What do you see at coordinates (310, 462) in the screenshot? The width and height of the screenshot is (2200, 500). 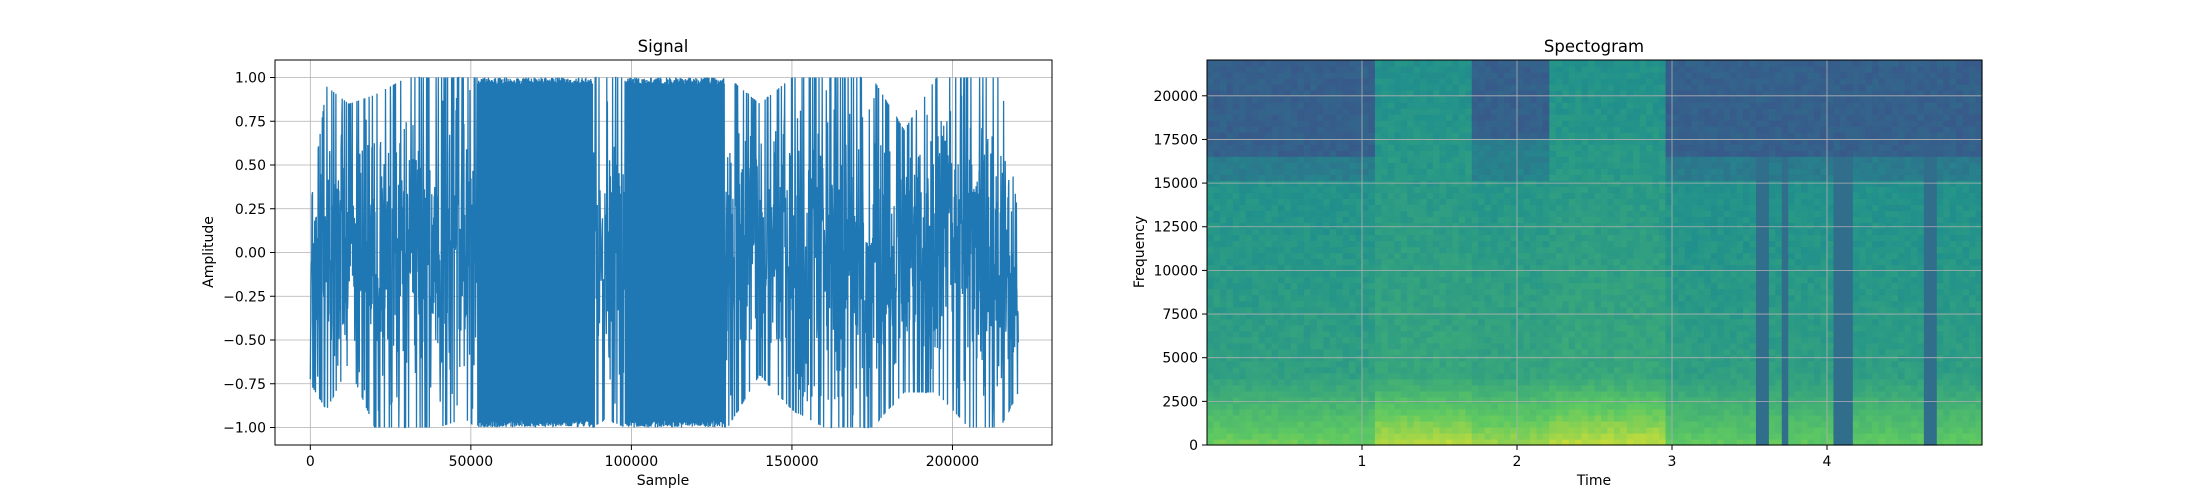 I see `signal-x-tick-label: 0` at bounding box center [310, 462].